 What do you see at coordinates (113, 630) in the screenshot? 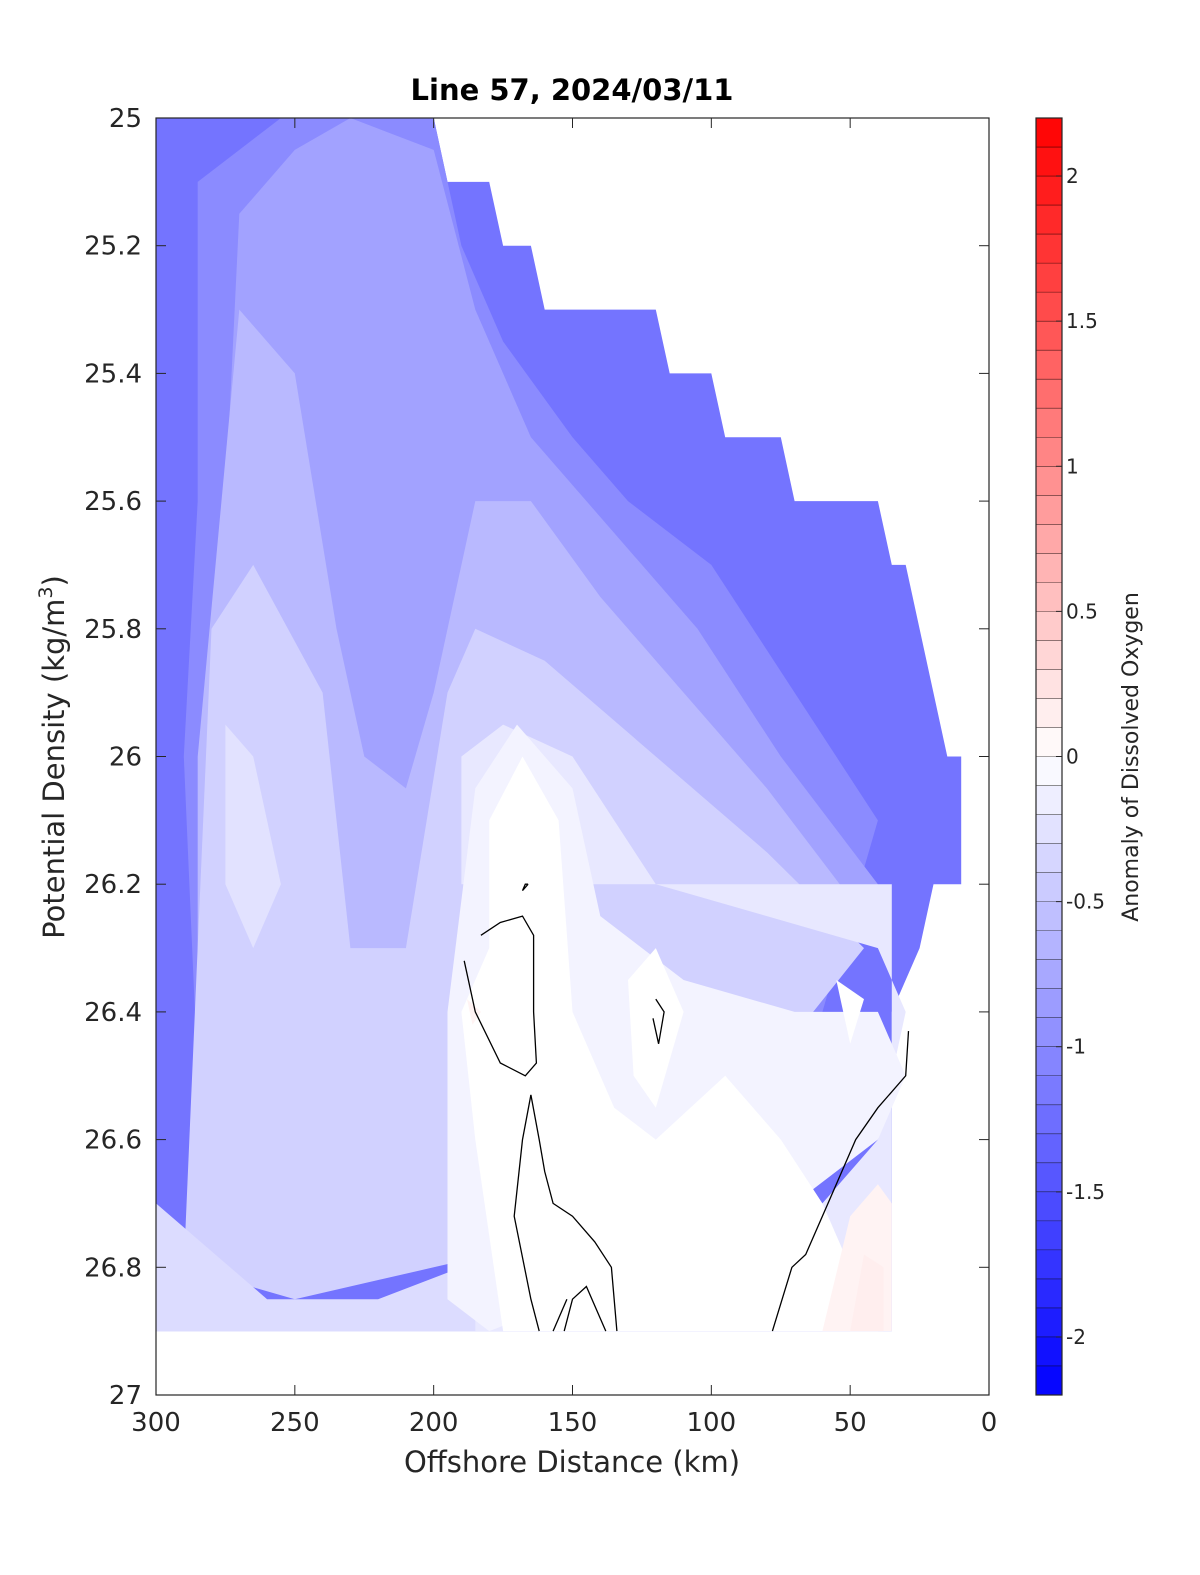
I see `y-tick-label: 25.8` at bounding box center [113, 630].